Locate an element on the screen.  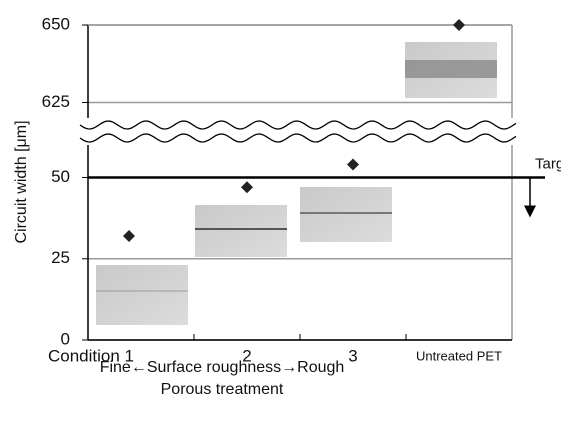
axis-break-mask is located at coordinates (298, 132).